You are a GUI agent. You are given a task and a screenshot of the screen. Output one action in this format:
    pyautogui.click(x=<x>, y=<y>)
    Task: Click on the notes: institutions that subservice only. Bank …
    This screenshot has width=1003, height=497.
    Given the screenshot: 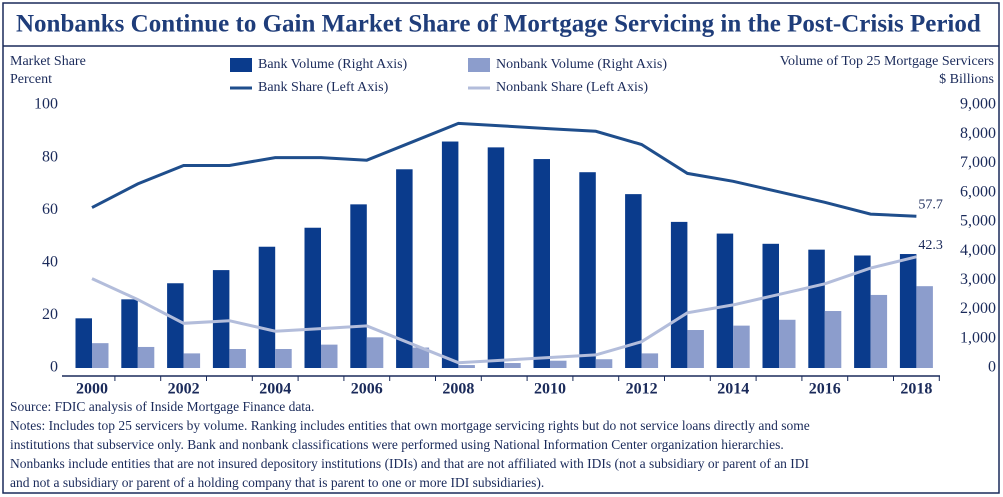 What is the action you would take?
    pyautogui.click(x=397, y=444)
    